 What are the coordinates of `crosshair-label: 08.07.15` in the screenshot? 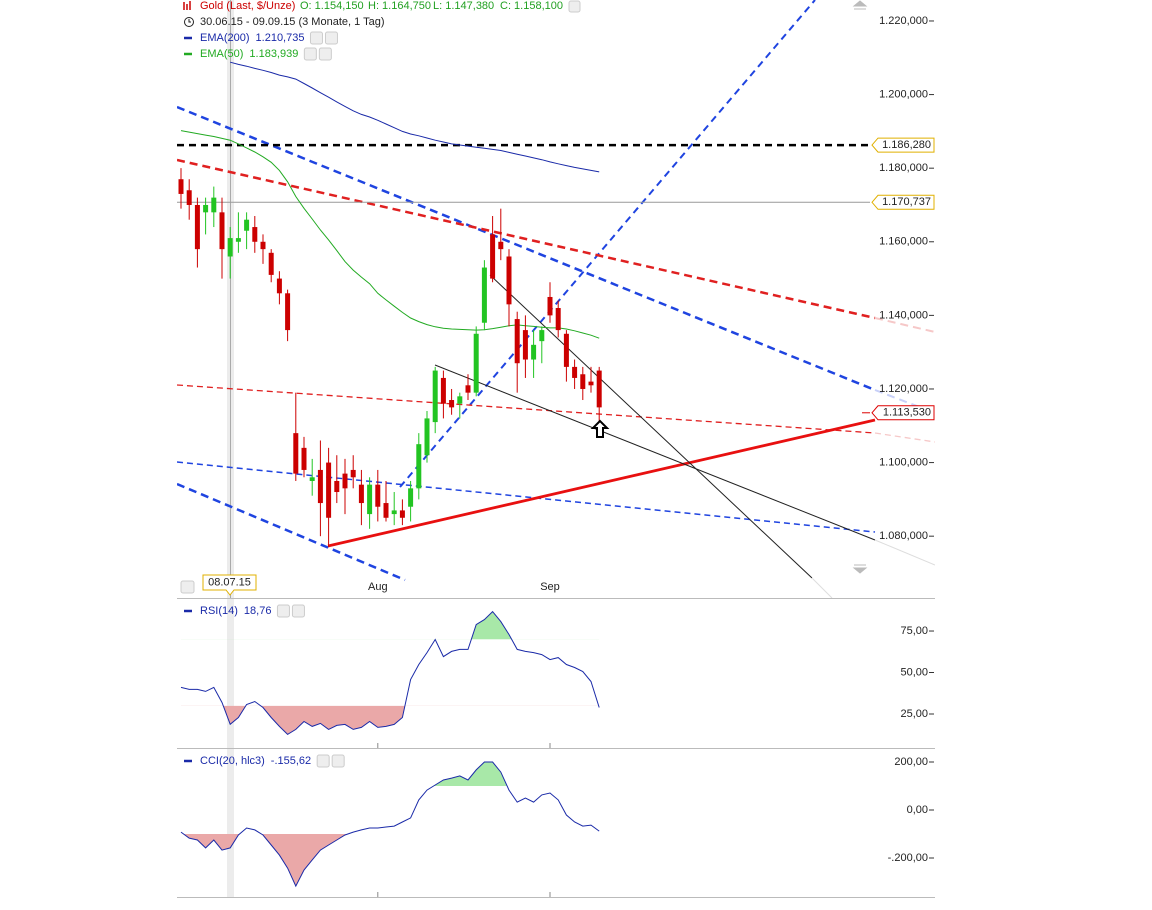 It's located at (229, 582).